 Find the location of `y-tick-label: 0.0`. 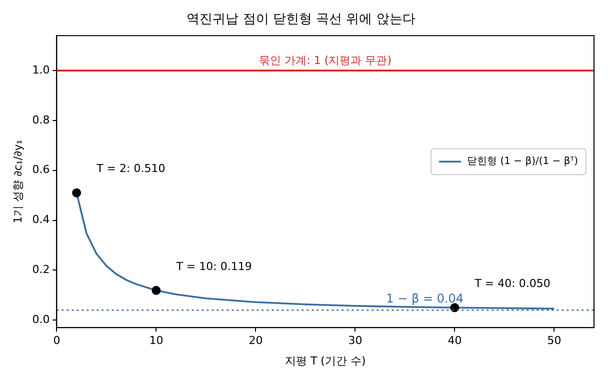

y-tick-label: 0.0 is located at coordinates (41, 319).